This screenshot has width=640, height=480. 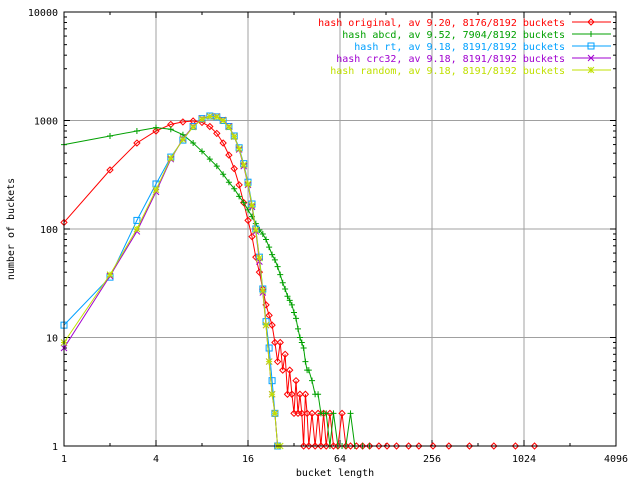 I want to click on legend-label: hash crc32, av 9.18, 8191/8192 buckets, so click(x=450, y=59).